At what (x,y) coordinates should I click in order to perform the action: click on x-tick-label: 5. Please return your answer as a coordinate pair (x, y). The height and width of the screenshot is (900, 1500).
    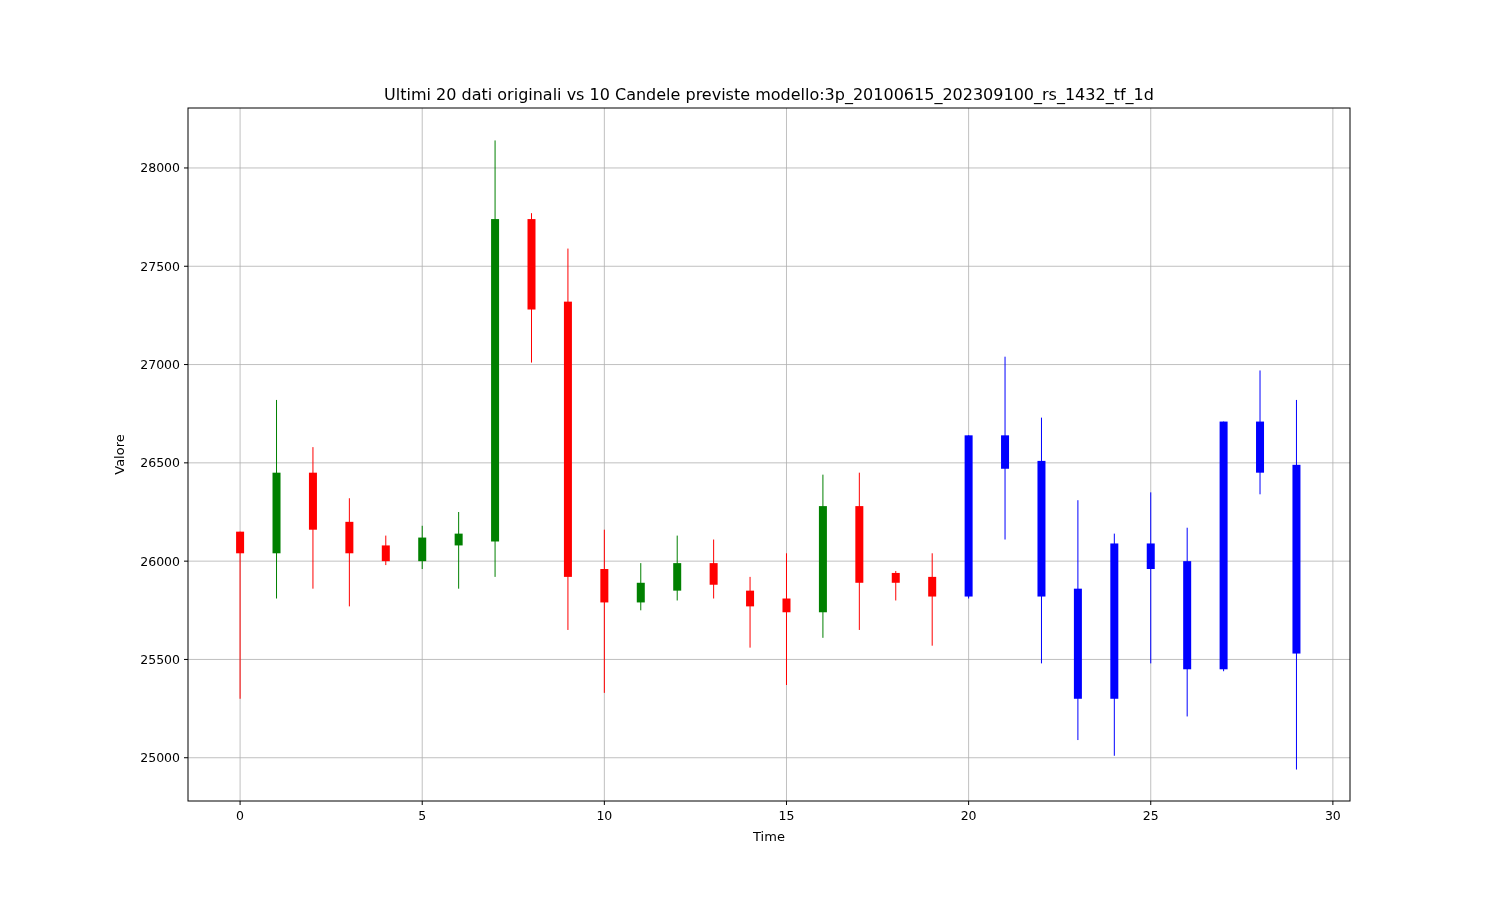
    Looking at the image, I should click on (422, 815).